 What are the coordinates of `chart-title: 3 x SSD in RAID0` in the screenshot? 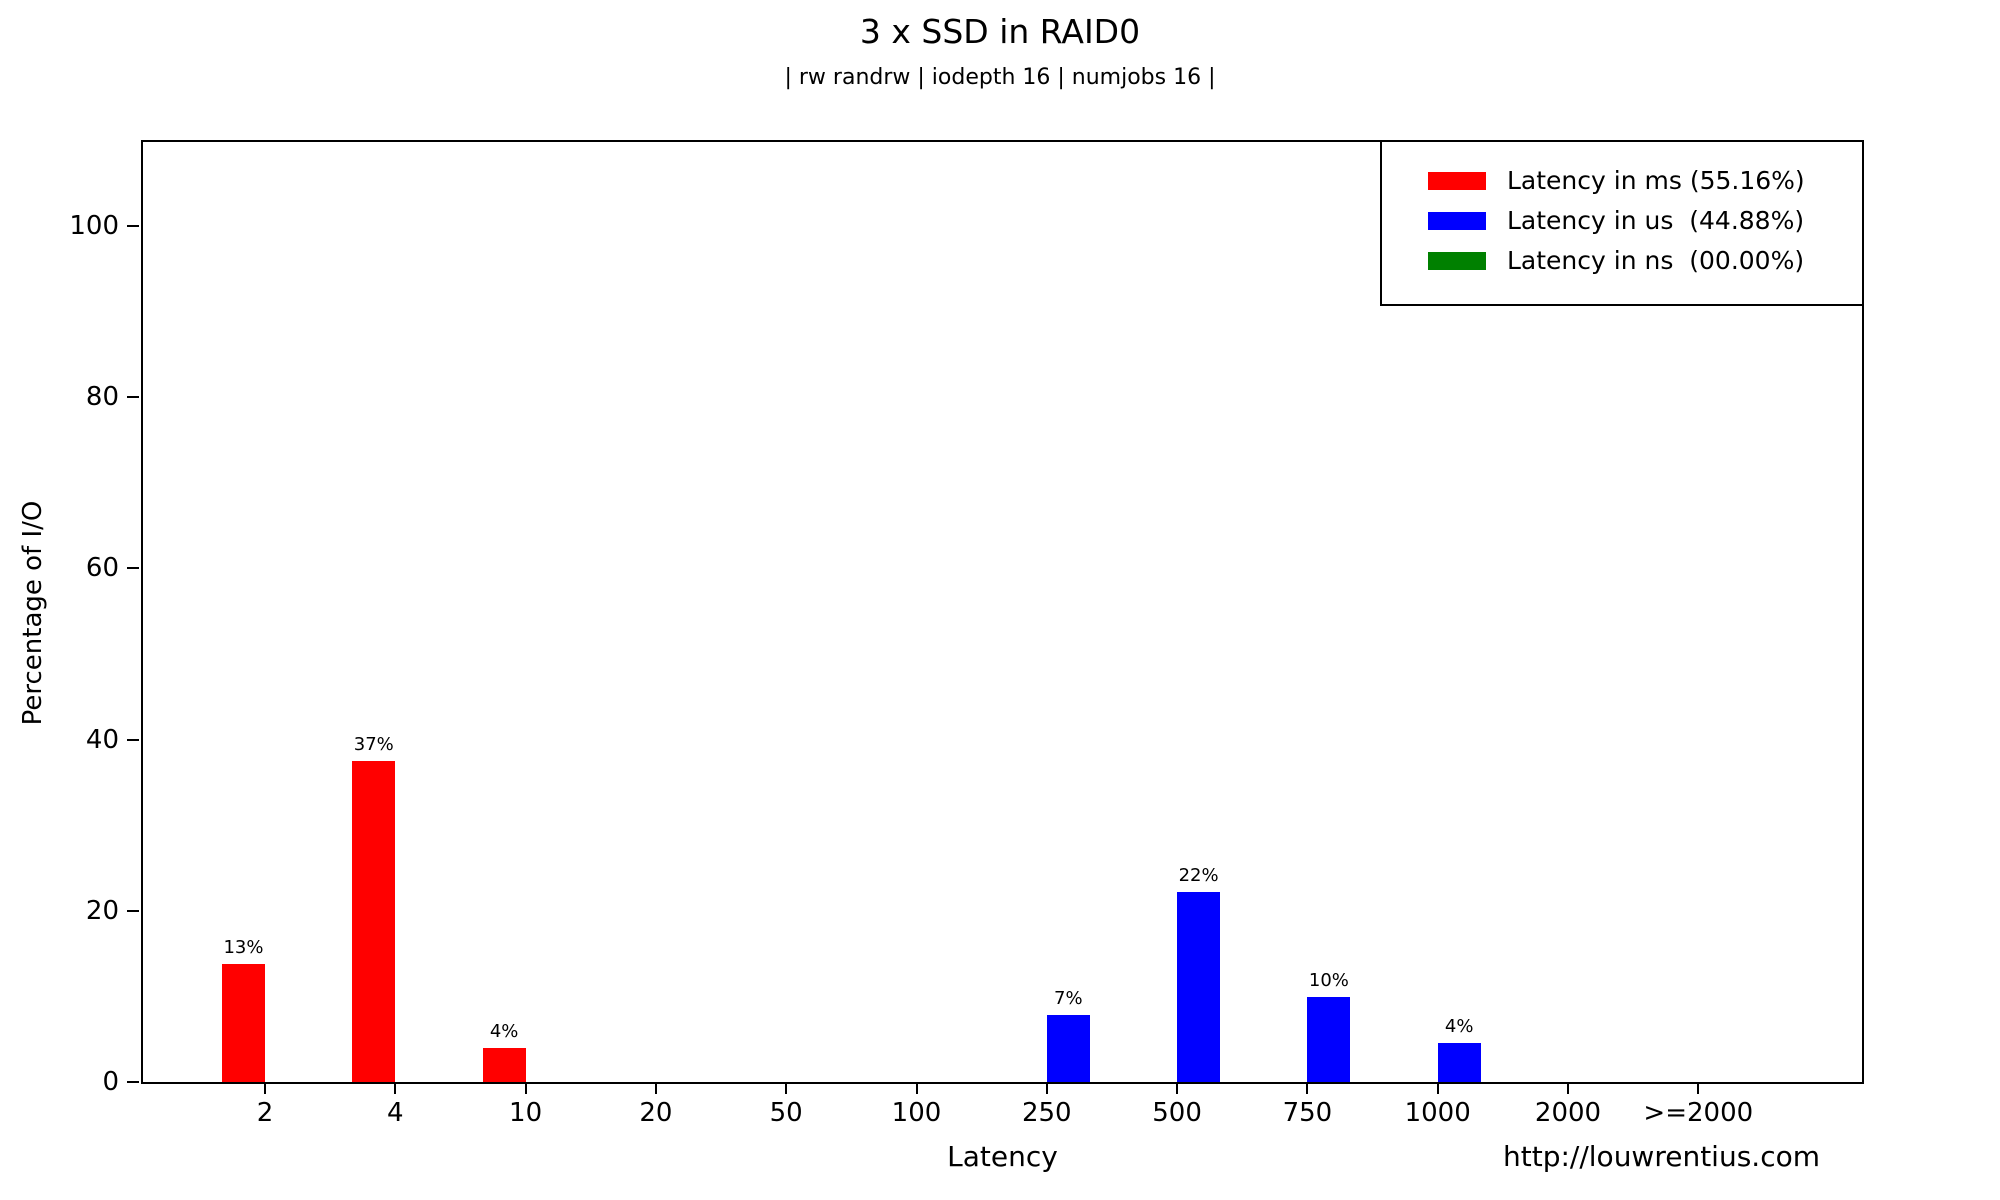 It's located at (1000, 31).